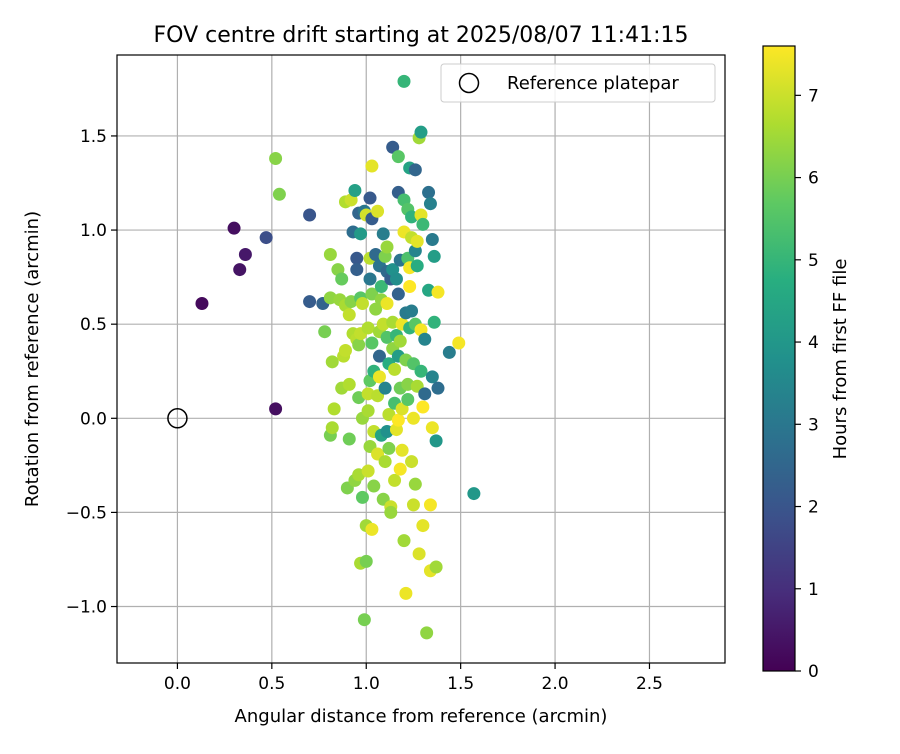 The image size is (900, 754). What do you see at coordinates (813, 96) in the screenshot?
I see `colorbar-tick-label: 7` at bounding box center [813, 96].